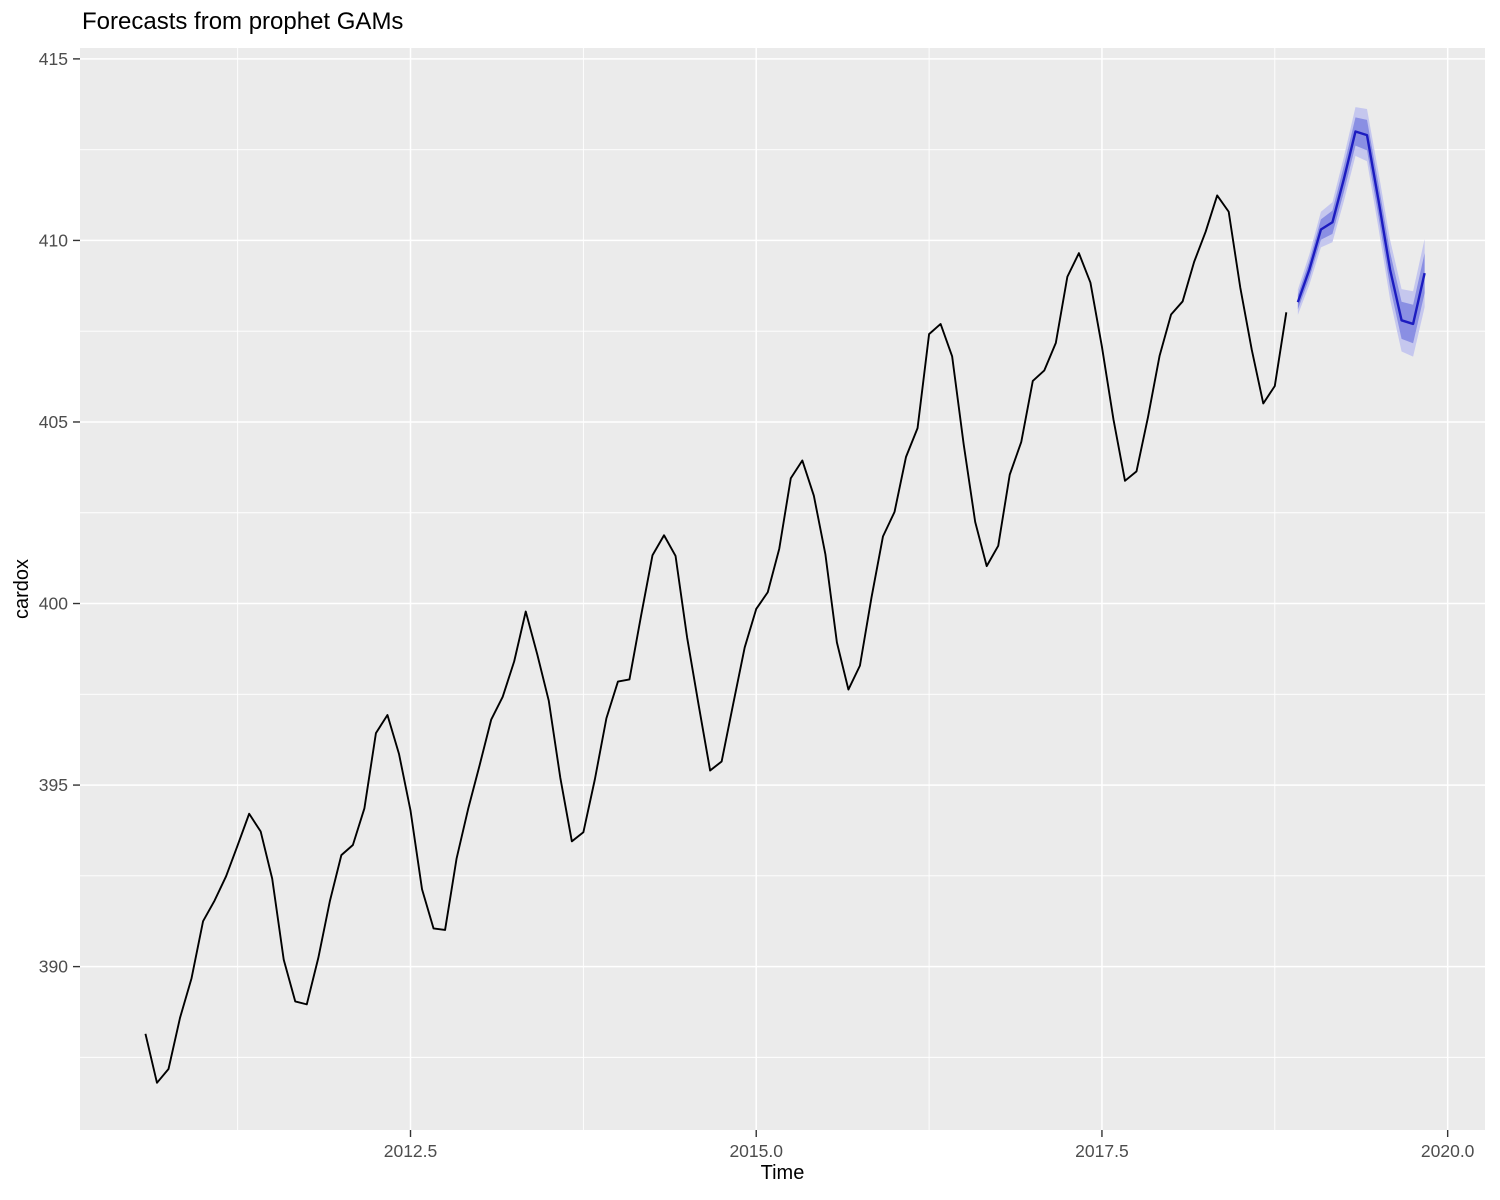 The width and height of the screenshot is (1500, 1200). What do you see at coordinates (53, 422) in the screenshot?
I see `y-tick-label: 405` at bounding box center [53, 422].